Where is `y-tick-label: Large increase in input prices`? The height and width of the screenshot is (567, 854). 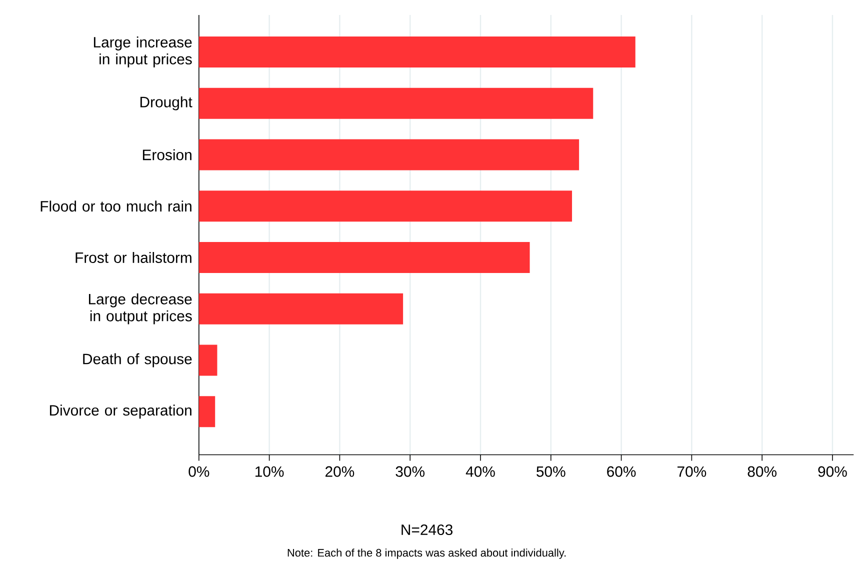 y-tick-label: Large increase in input prices is located at coordinates (143, 52).